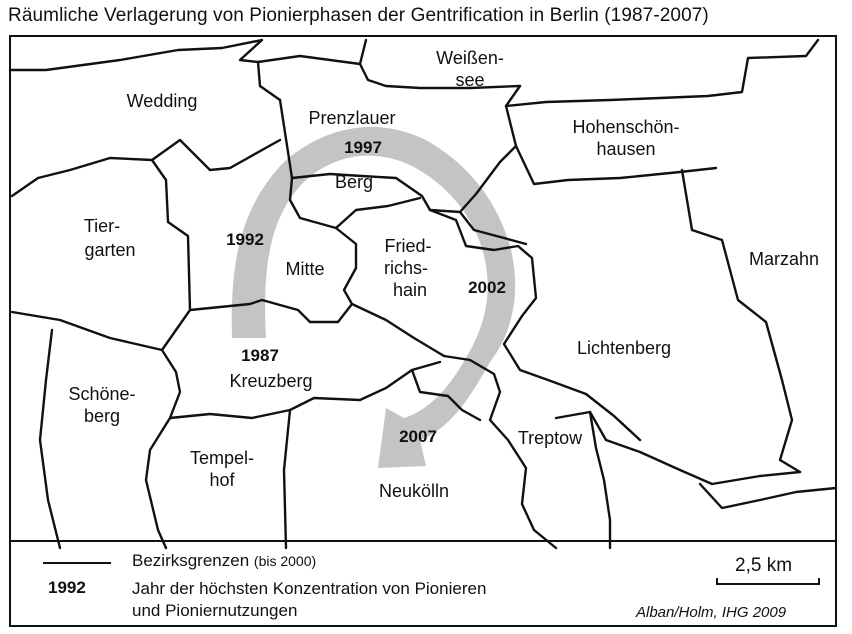 This screenshot has height=634, width=852. I want to click on legend-year-desc-line2: und Pioniernutzungen, so click(215, 610).